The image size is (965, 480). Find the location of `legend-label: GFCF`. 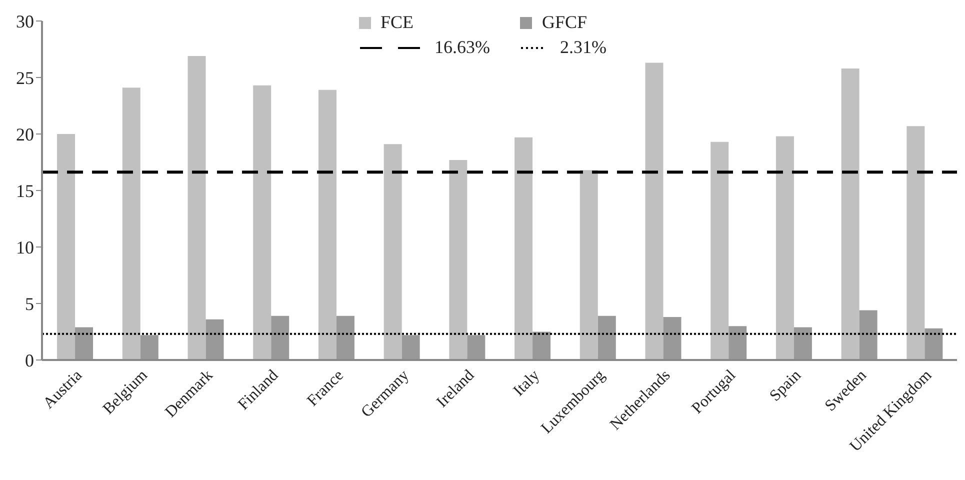

legend-label: GFCF is located at coordinates (565, 22).